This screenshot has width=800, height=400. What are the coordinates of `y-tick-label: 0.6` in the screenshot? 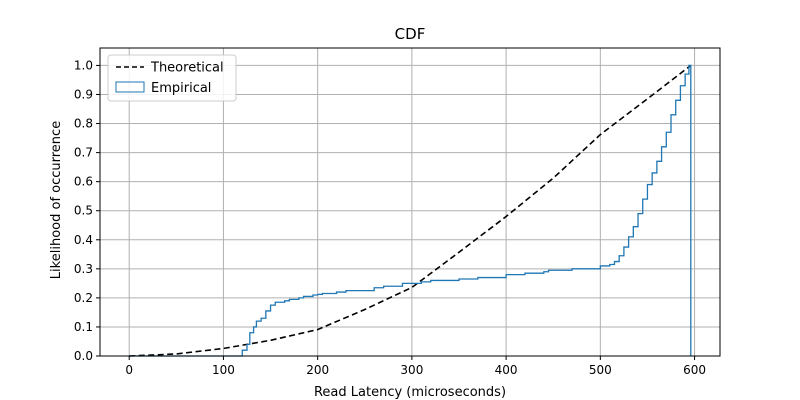 It's located at (83, 182).